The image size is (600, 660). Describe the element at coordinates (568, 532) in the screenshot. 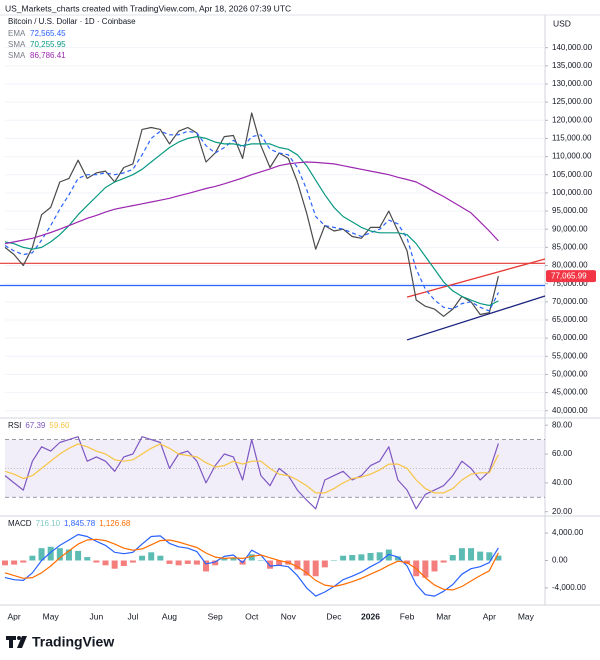

I see `y-tick-label: 4,000.00` at that location.